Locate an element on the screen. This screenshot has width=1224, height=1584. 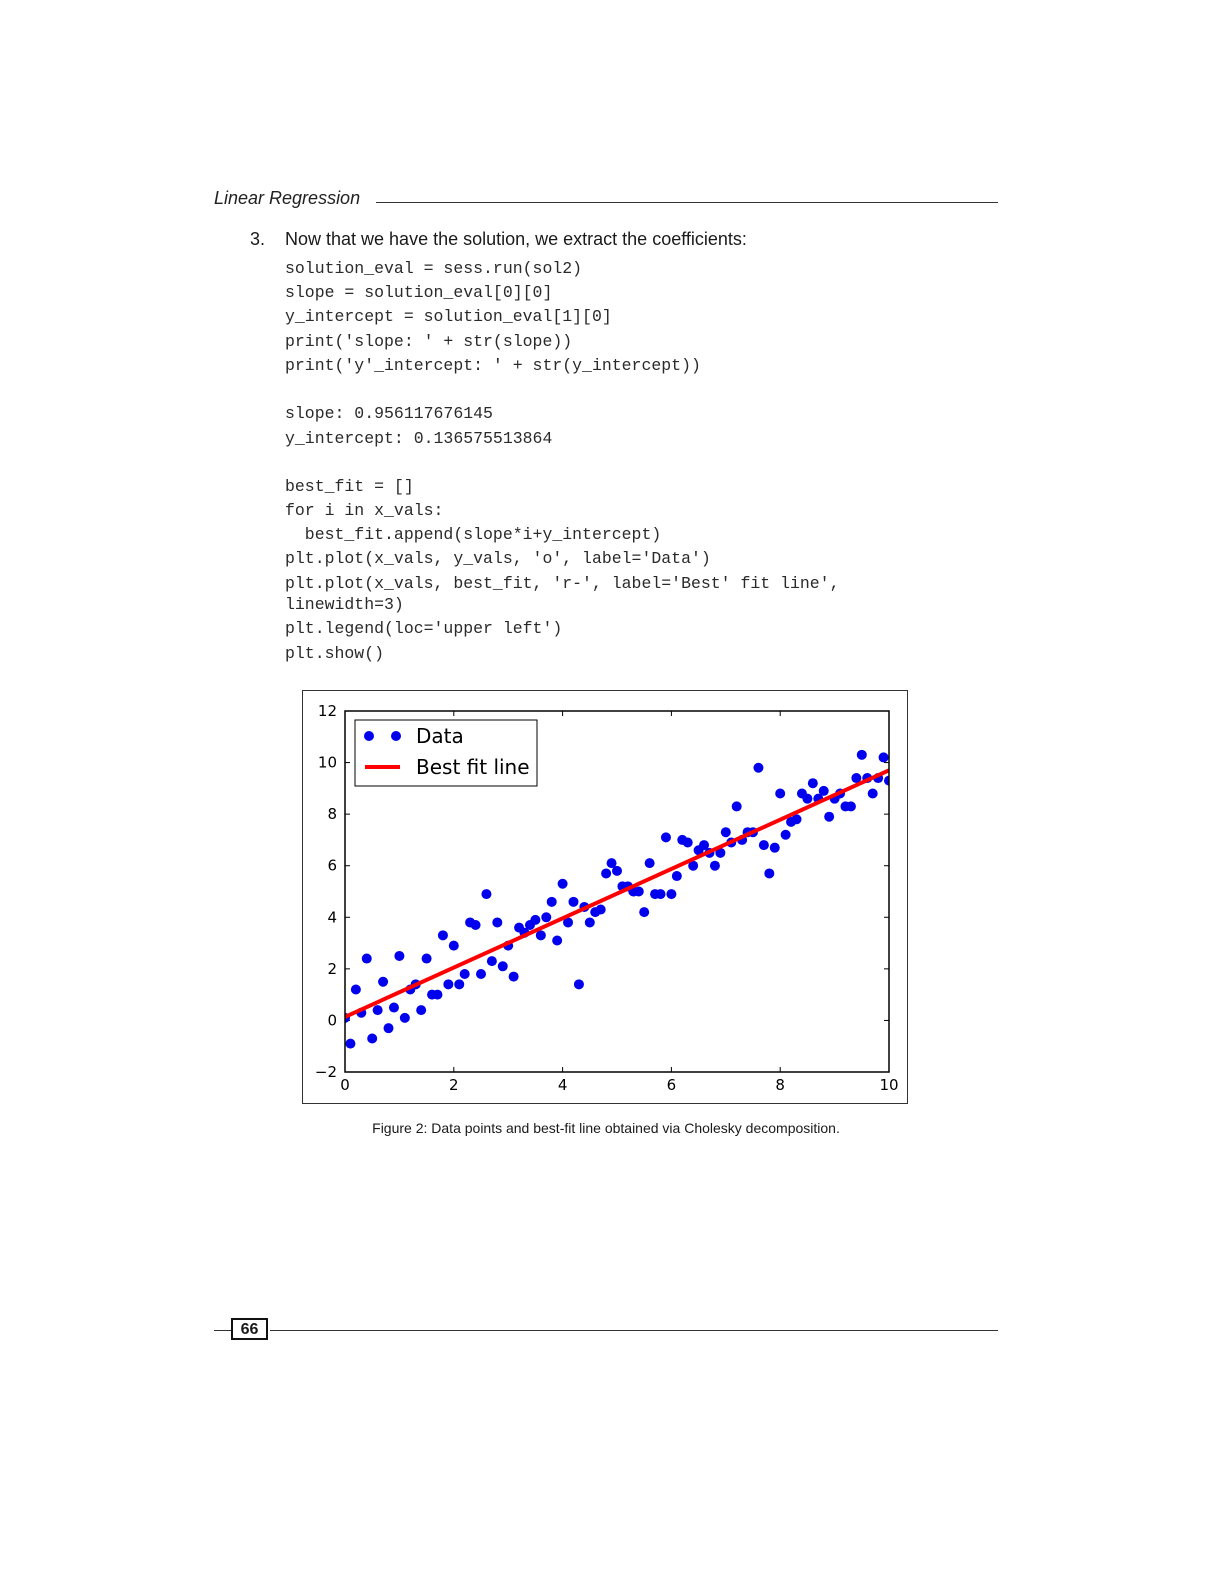
x-tick-label: 8 is located at coordinates (780, 1085).